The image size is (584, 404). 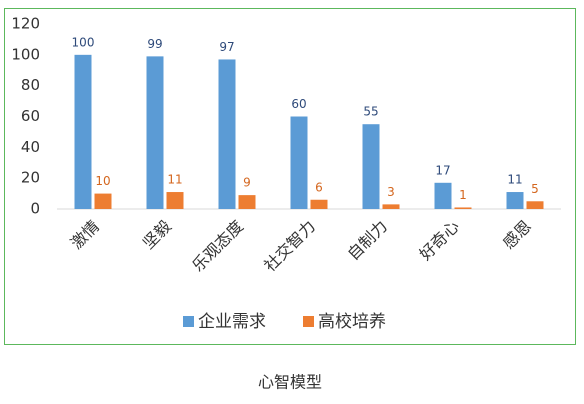 What do you see at coordinates (30, 178) in the screenshot?
I see `y-tick-label: 20` at bounding box center [30, 178].